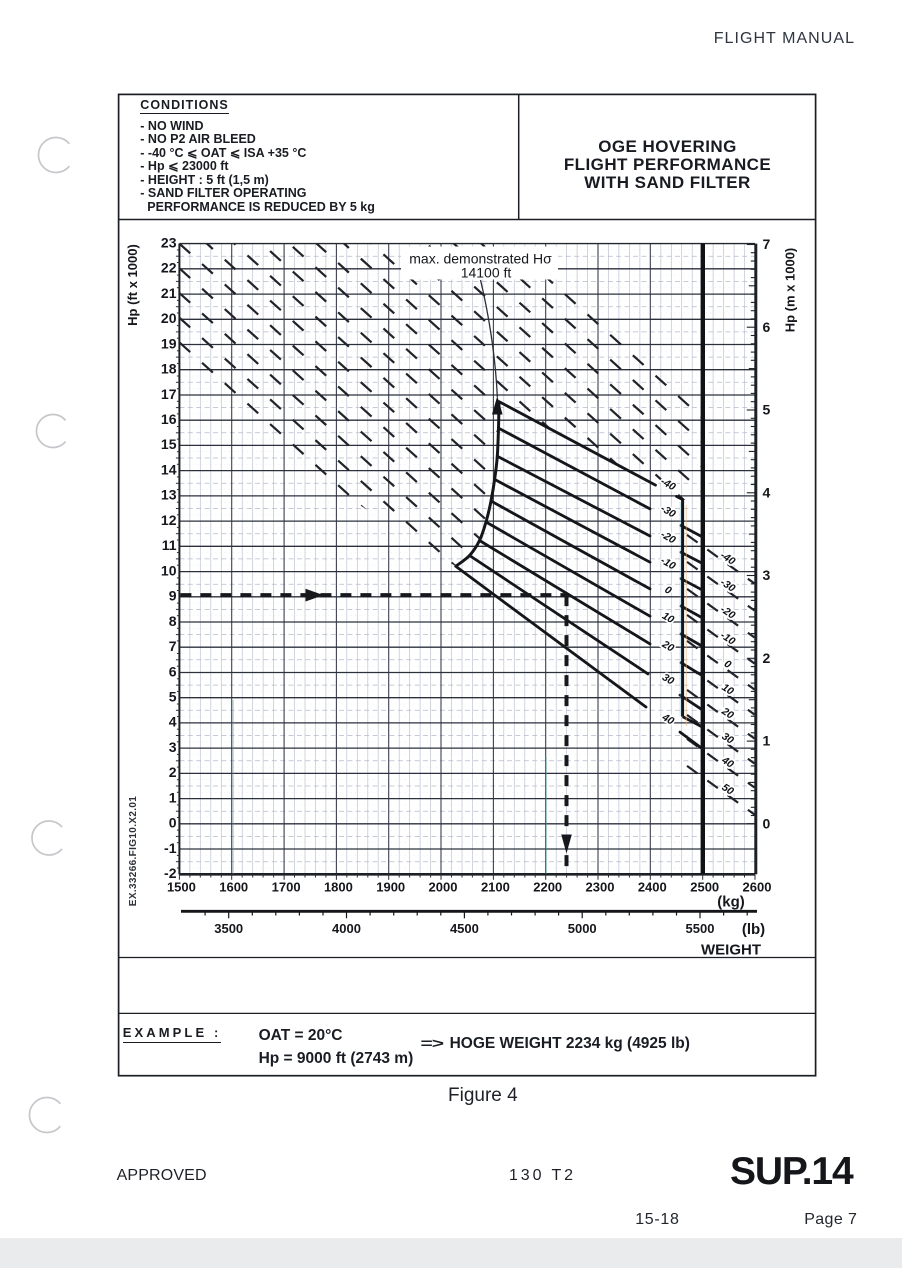 The image size is (902, 1268). I want to click on svg-text: 8, so click(173, 621).